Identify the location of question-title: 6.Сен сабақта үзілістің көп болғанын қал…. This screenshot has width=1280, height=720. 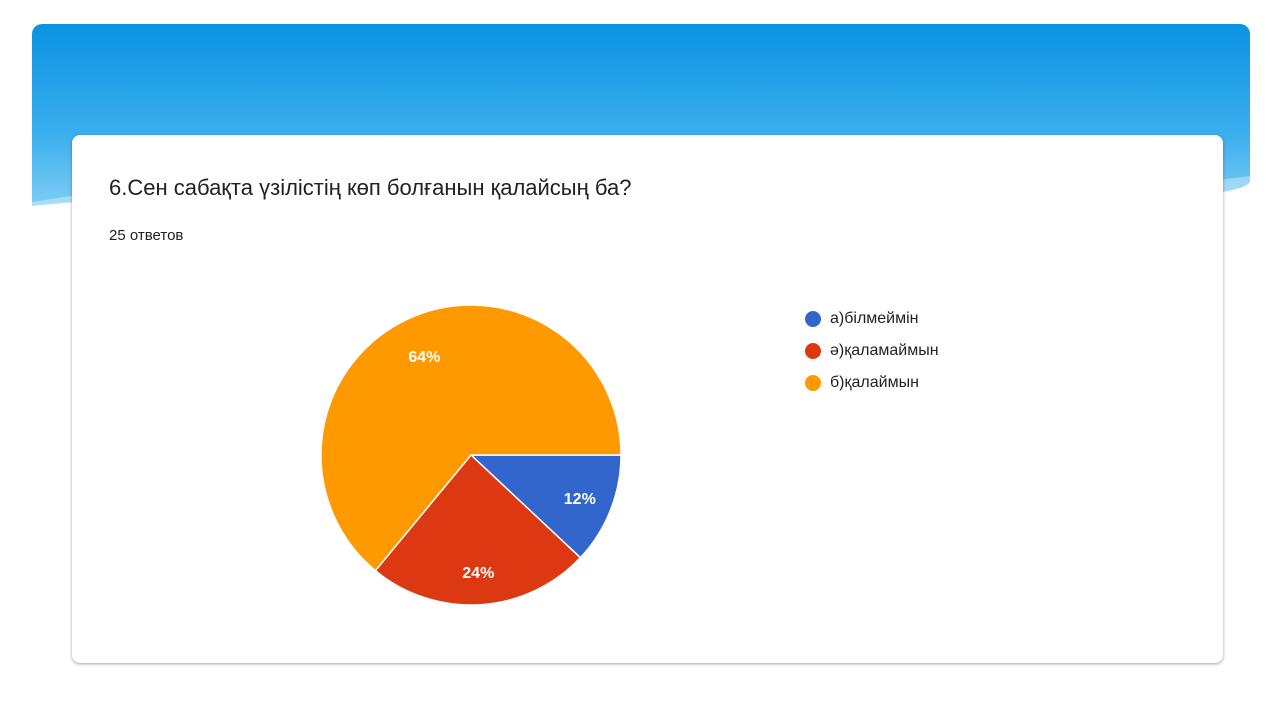
(370, 187).